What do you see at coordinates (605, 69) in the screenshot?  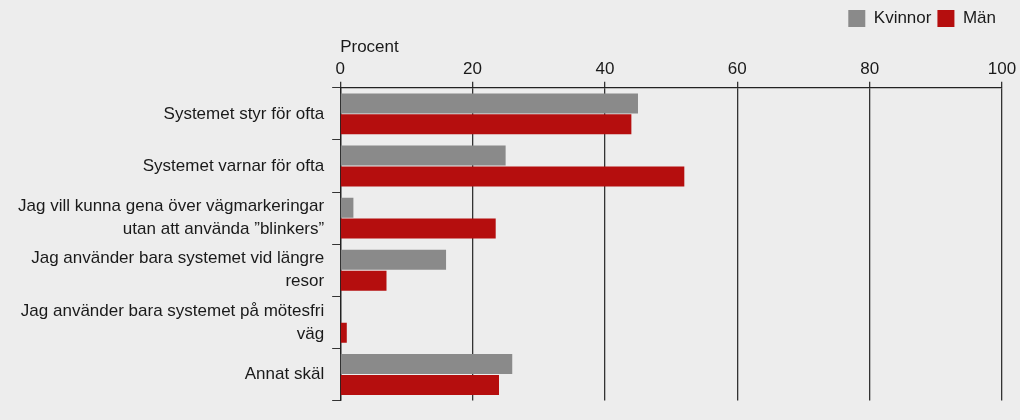 I see `x-tick-label: 40` at bounding box center [605, 69].